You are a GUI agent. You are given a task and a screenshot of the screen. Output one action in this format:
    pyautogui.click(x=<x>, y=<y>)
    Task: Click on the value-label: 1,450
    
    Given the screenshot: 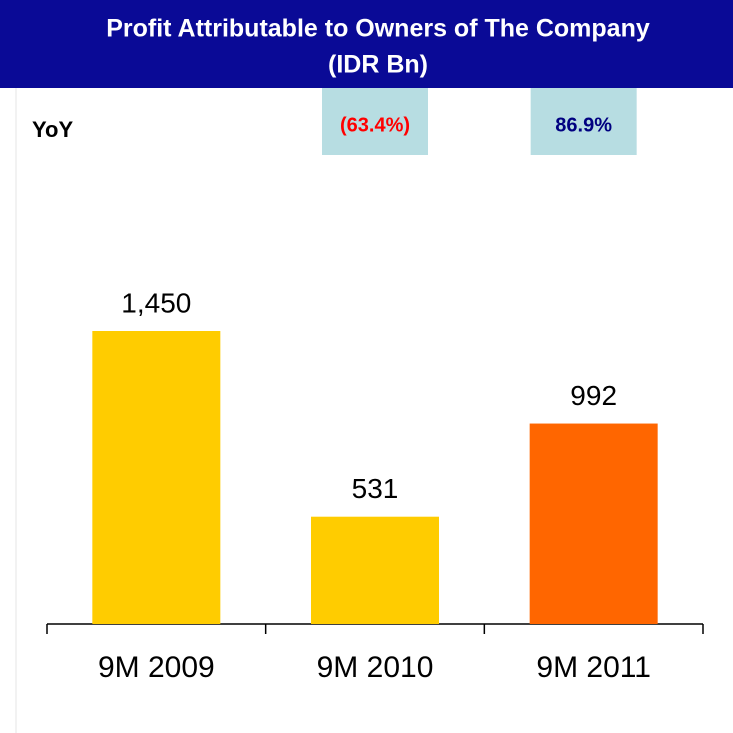 What is the action you would take?
    pyautogui.click(x=156, y=302)
    